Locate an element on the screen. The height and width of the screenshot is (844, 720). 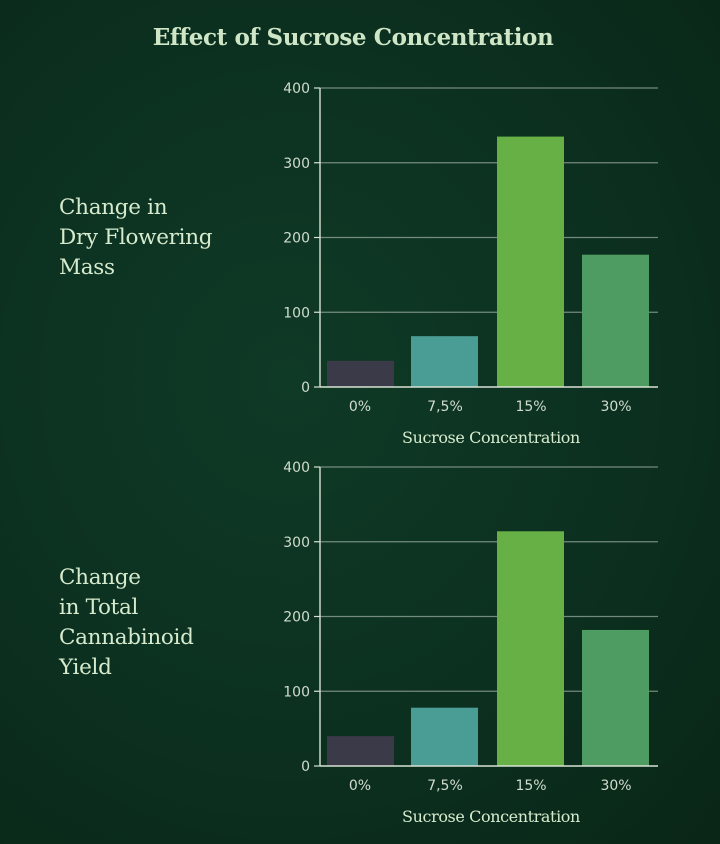
chart-2-category-label-1: 0% is located at coordinates (360, 786).